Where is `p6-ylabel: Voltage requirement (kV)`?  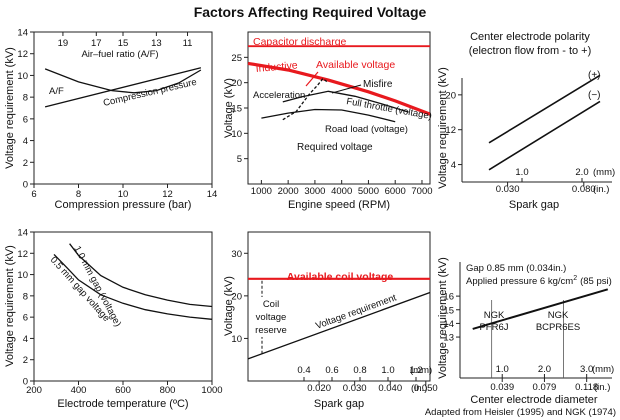 p6-ylabel: Voltage requirement (kV) is located at coordinates (443, 318).